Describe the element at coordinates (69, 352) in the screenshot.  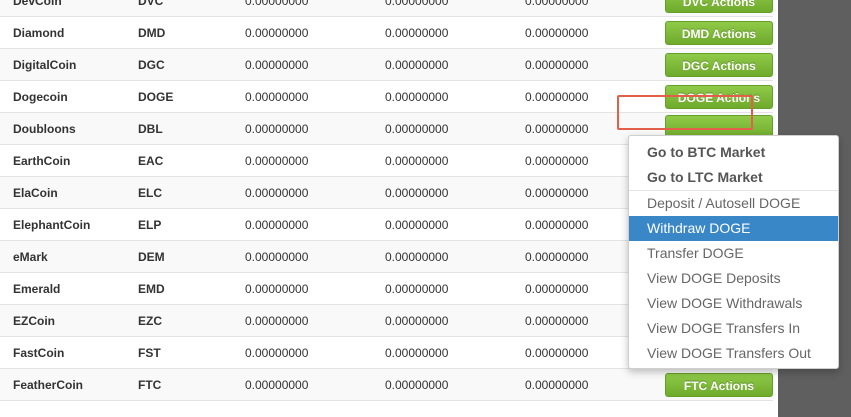
I see `coin-name: FastCoin` at that location.